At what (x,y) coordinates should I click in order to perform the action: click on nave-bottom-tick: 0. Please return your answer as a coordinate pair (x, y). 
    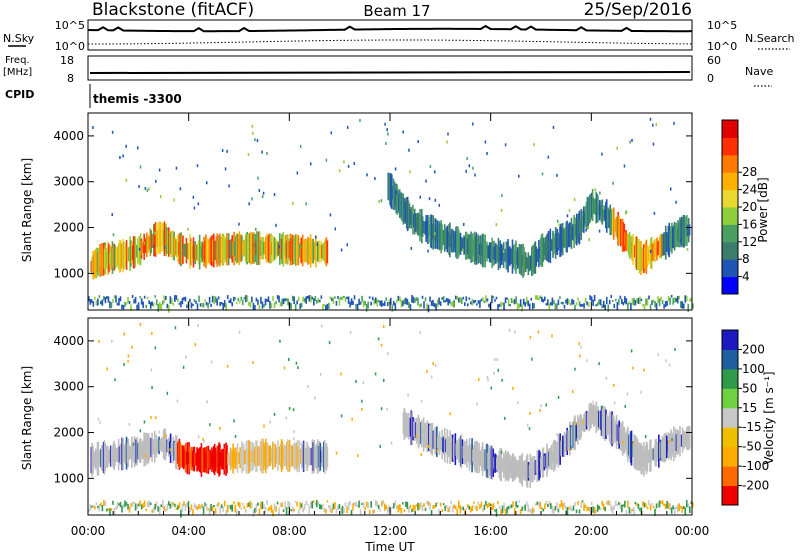
    Looking at the image, I should click on (710, 78).